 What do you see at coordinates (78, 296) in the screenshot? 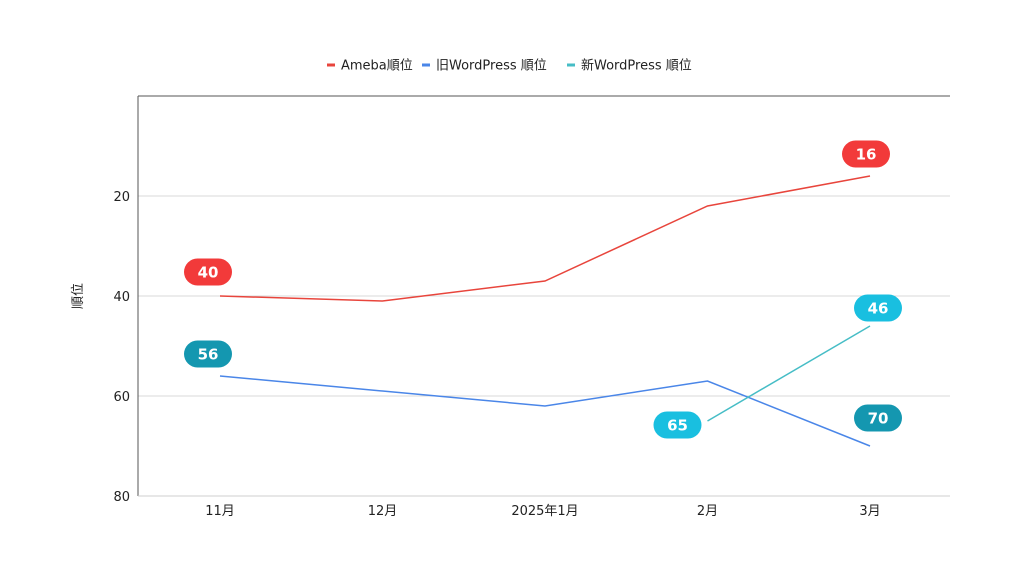
I see `y-axis-title: 順位` at bounding box center [78, 296].